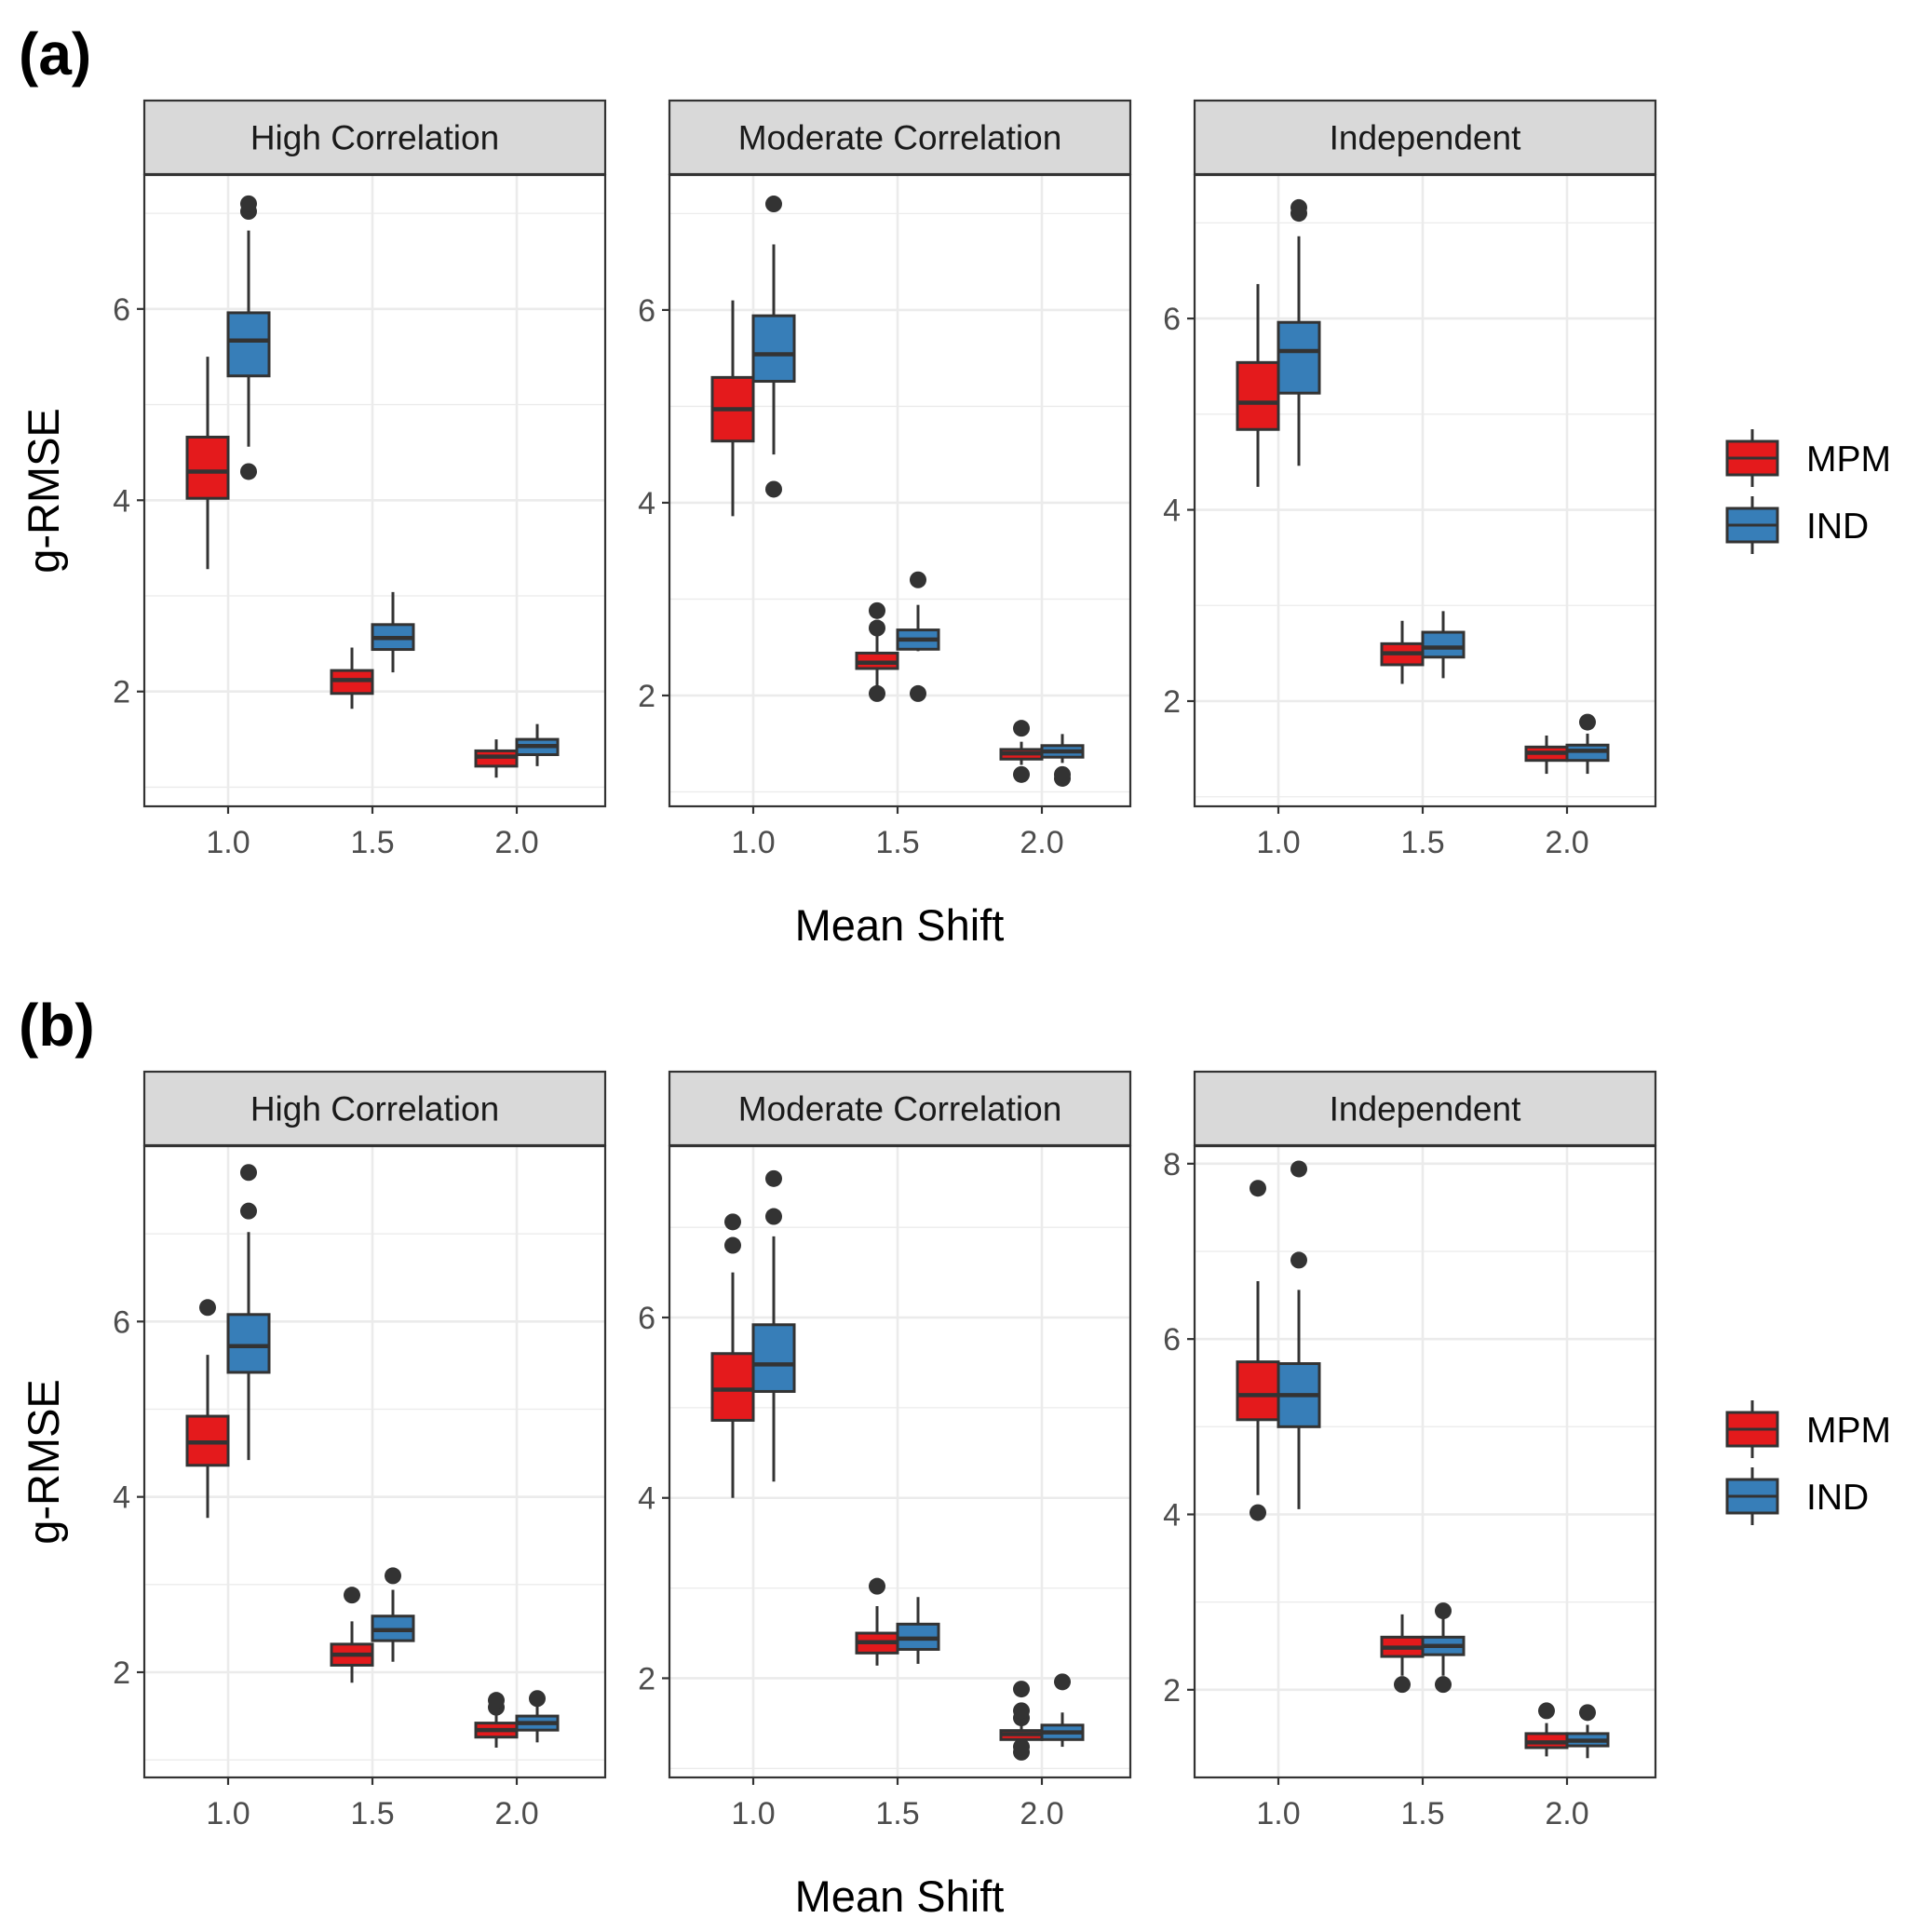  What do you see at coordinates (43, 1462) in the screenshot?
I see `y-axis-title: g-RMSE` at bounding box center [43, 1462].